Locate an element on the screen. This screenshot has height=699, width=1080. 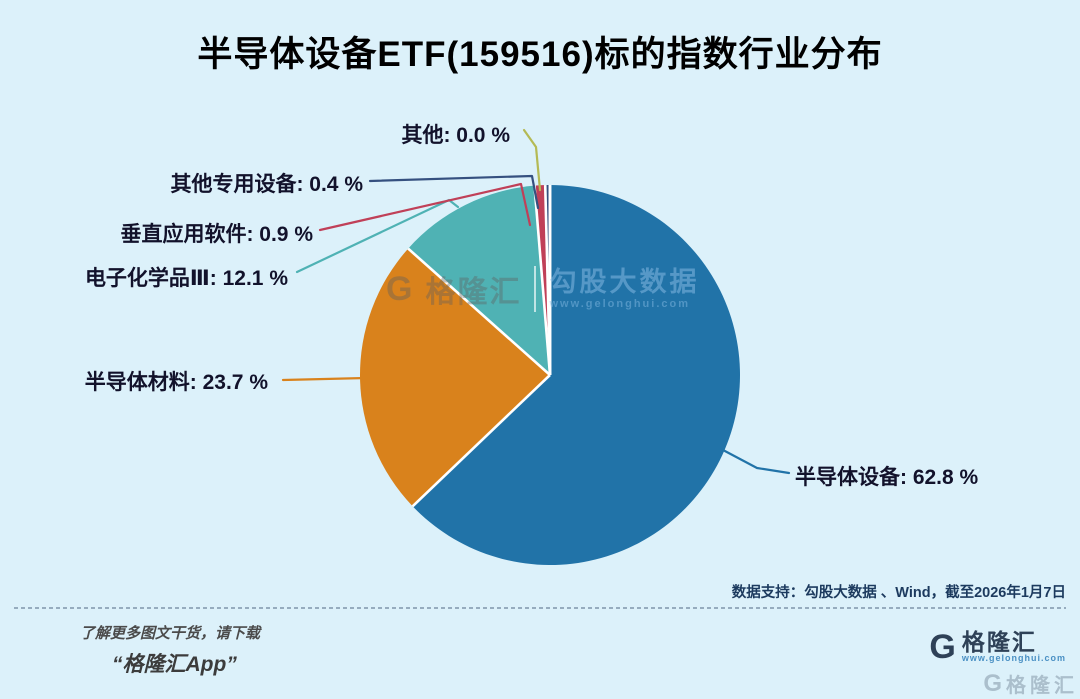
pie-label-半导体设备: 半导体设备: 62.8 % is located at coordinates (887, 477).